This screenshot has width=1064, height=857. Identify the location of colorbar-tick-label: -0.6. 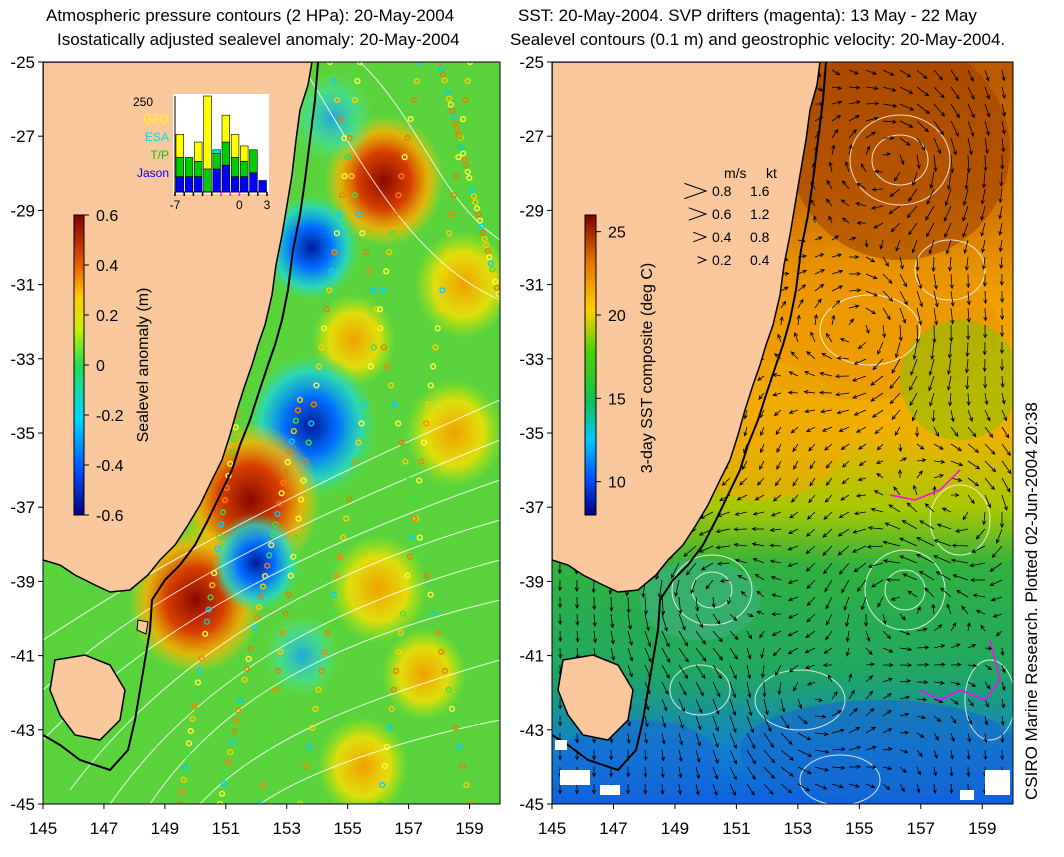
(110, 516).